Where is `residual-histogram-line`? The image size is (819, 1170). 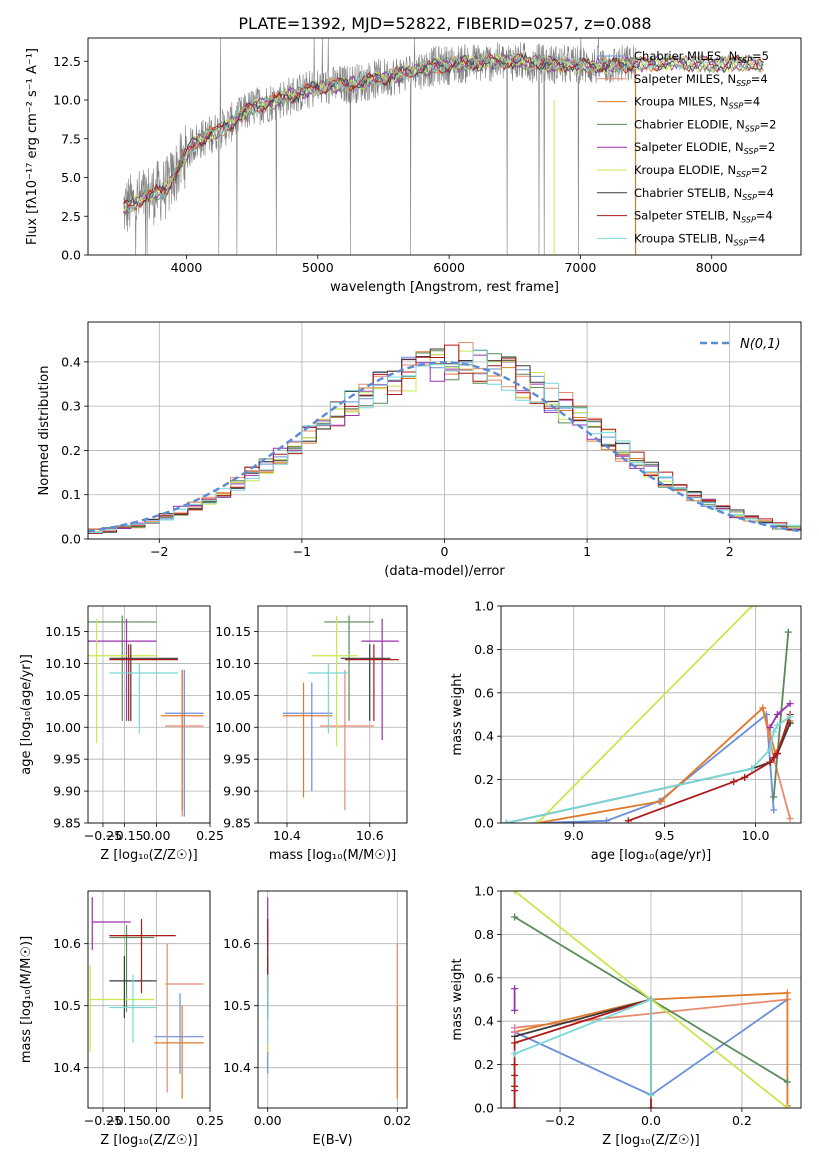
residual-histogram-line is located at coordinates (444, 439).